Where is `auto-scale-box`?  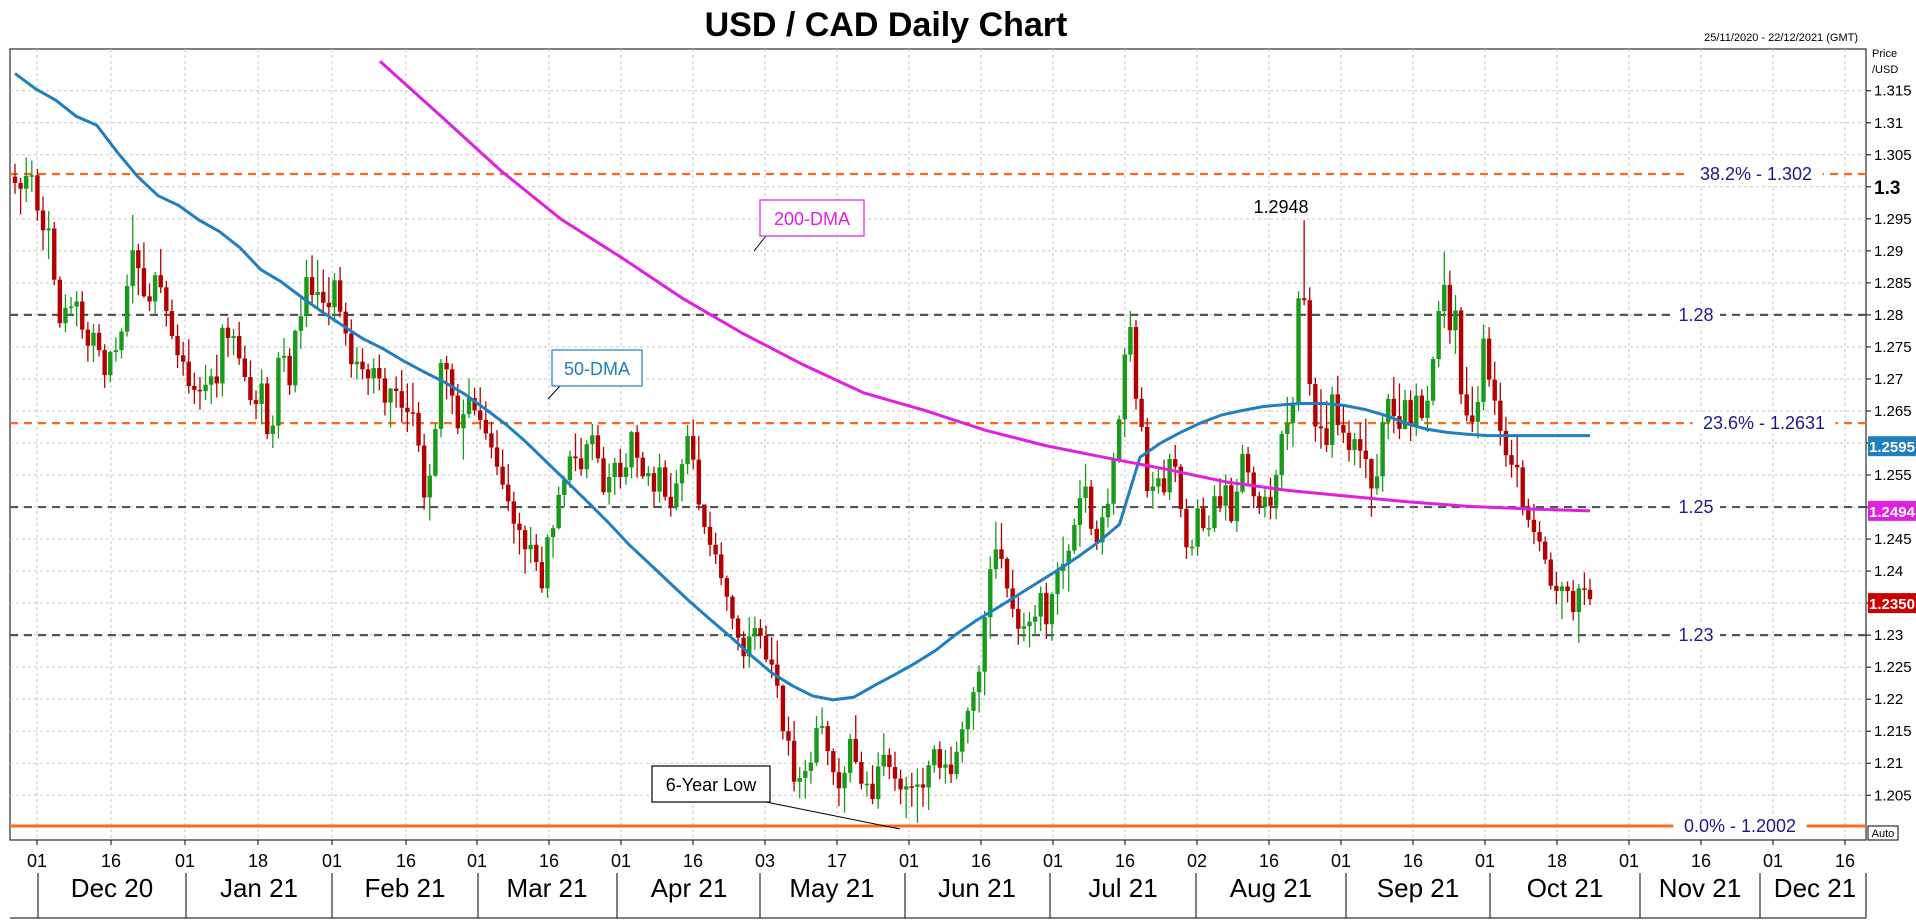
auto-scale-box is located at coordinates (1883, 833).